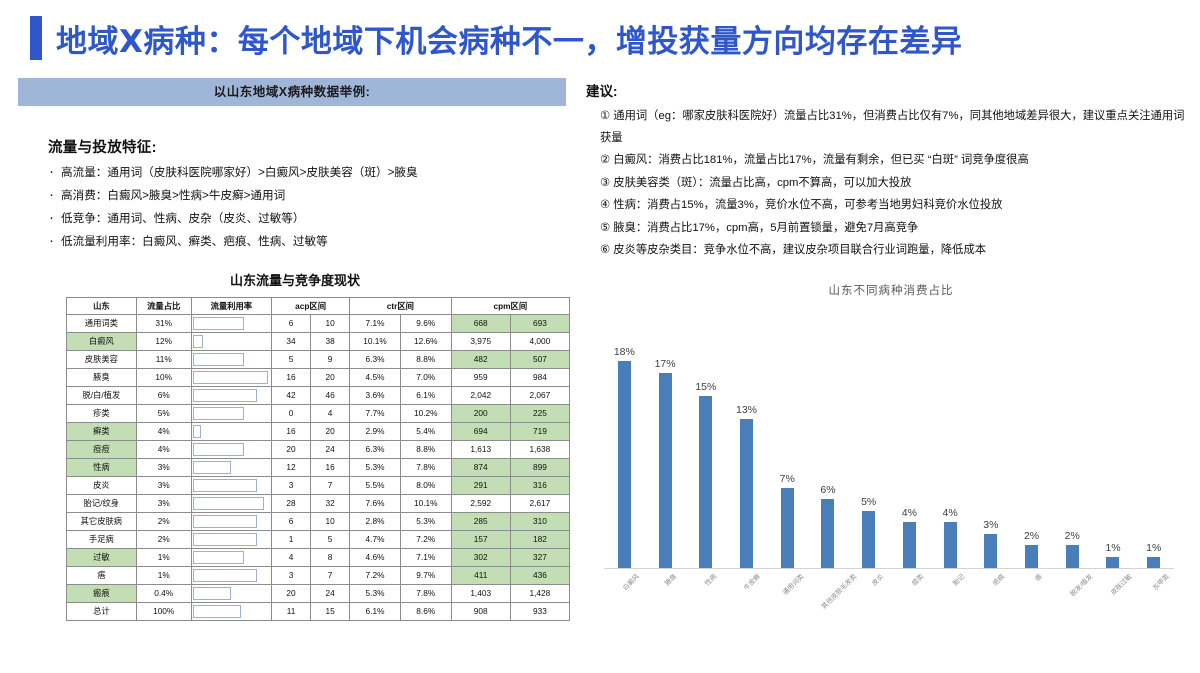 The width and height of the screenshot is (1200, 673). I want to click on cell-cpm-high: 899, so click(540, 467).